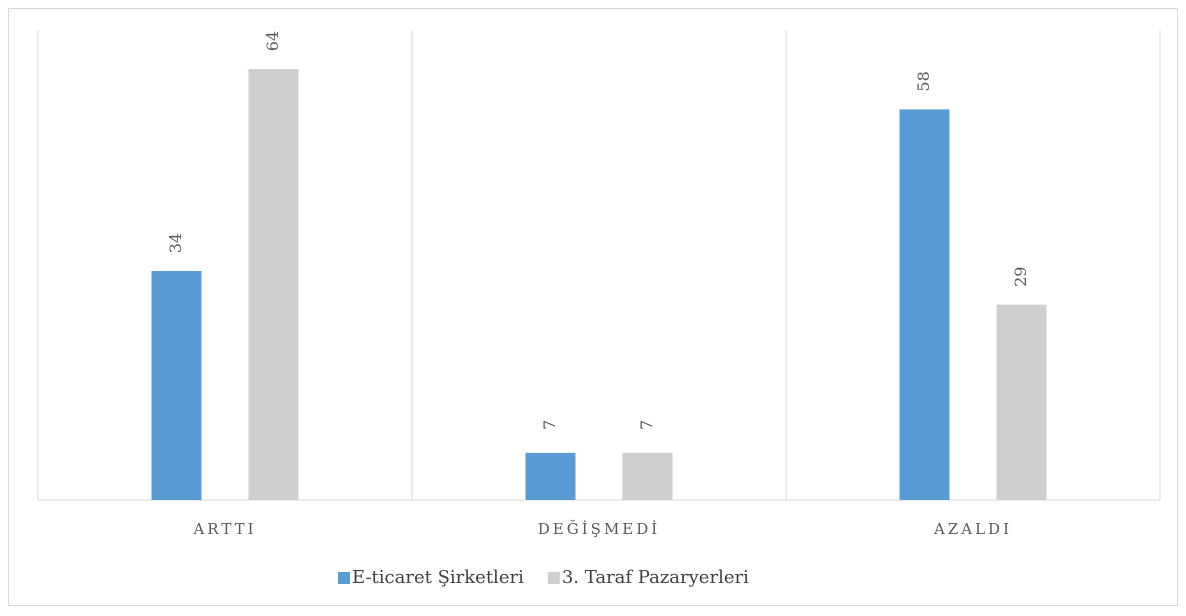 The image size is (1186, 616). I want to click on data-label: 34, so click(175, 243).